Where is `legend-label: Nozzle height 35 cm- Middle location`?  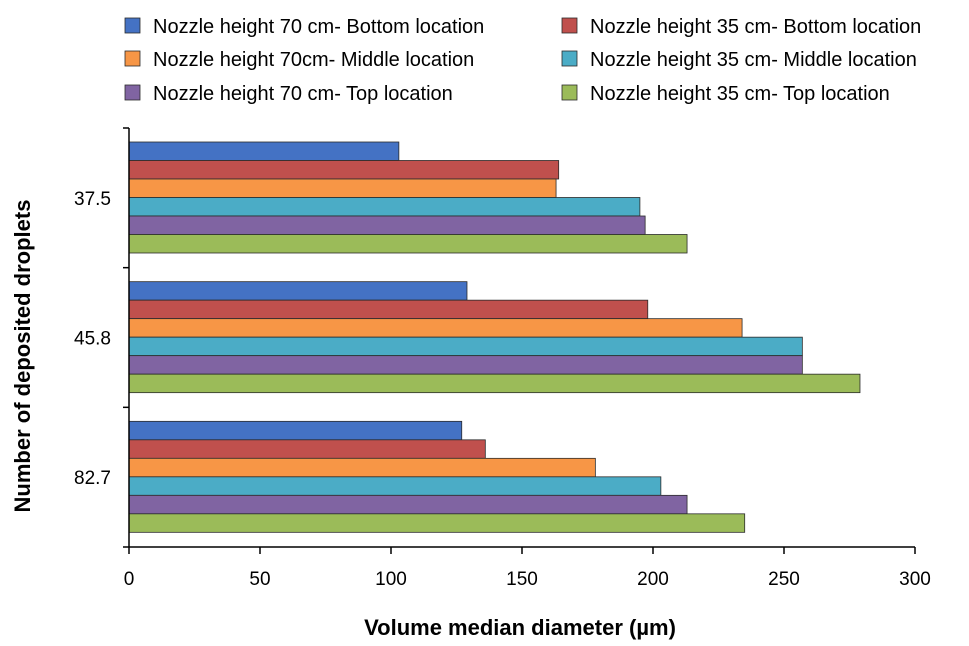
legend-label: Nozzle height 35 cm- Middle location is located at coordinates (753, 60).